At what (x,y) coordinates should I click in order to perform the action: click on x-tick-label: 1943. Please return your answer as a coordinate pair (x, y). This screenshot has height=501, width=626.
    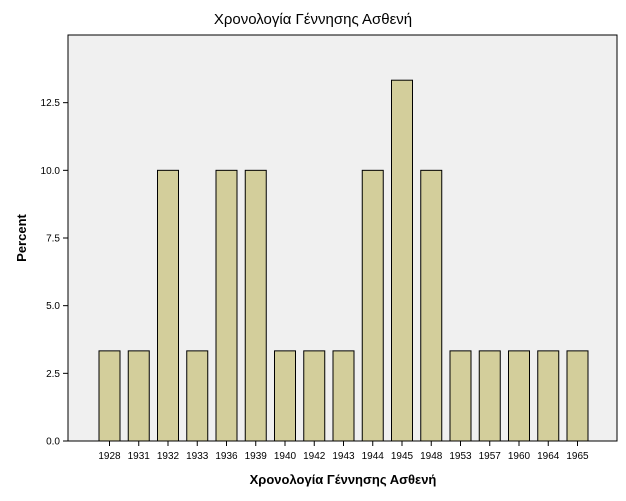
    Looking at the image, I should click on (343, 456).